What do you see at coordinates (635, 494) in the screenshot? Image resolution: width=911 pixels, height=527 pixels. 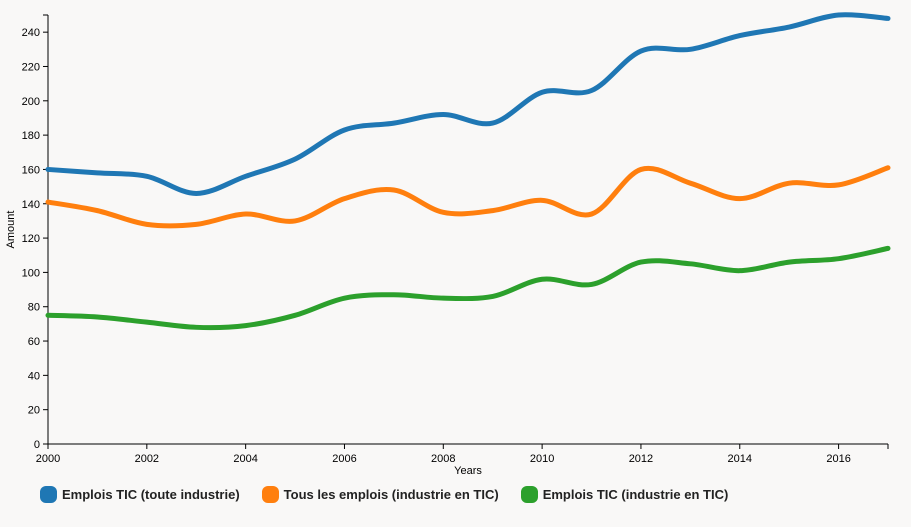 I see `legend-label: Emplois TIC (industrie en TIC)` at bounding box center [635, 494].